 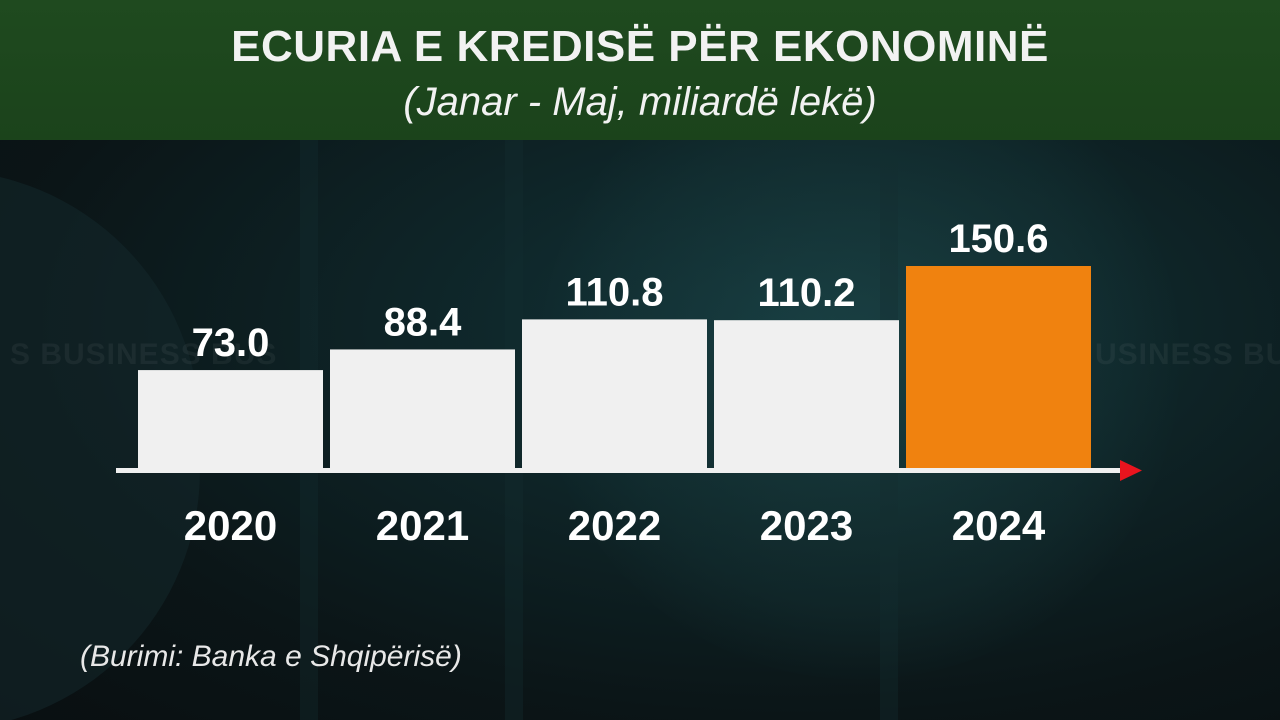 What do you see at coordinates (640, 102) in the screenshot?
I see `chart-subtitle: (Janar - Maj, miliardë lekë)` at bounding box center [640, 102].